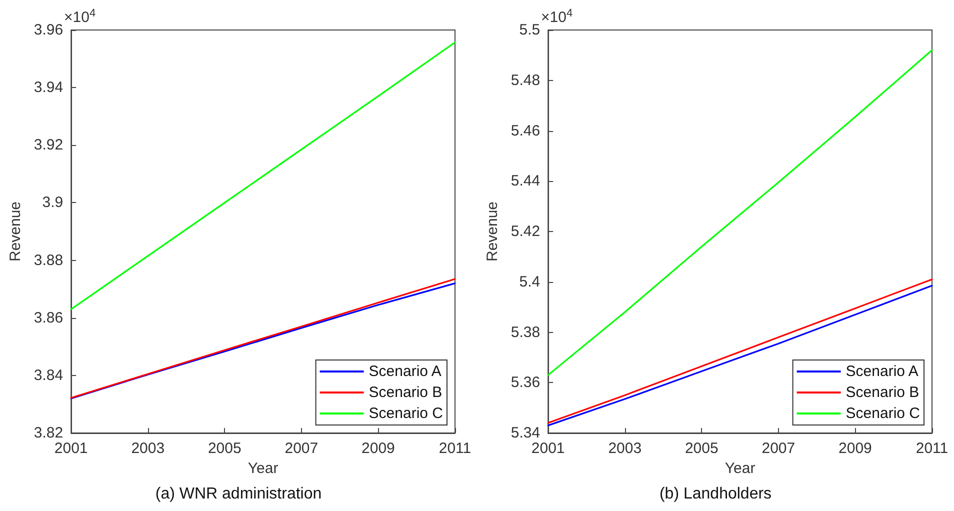 The image size is (954, 511). I want to click on y-tick-label: 5.36, so click(525, 383).